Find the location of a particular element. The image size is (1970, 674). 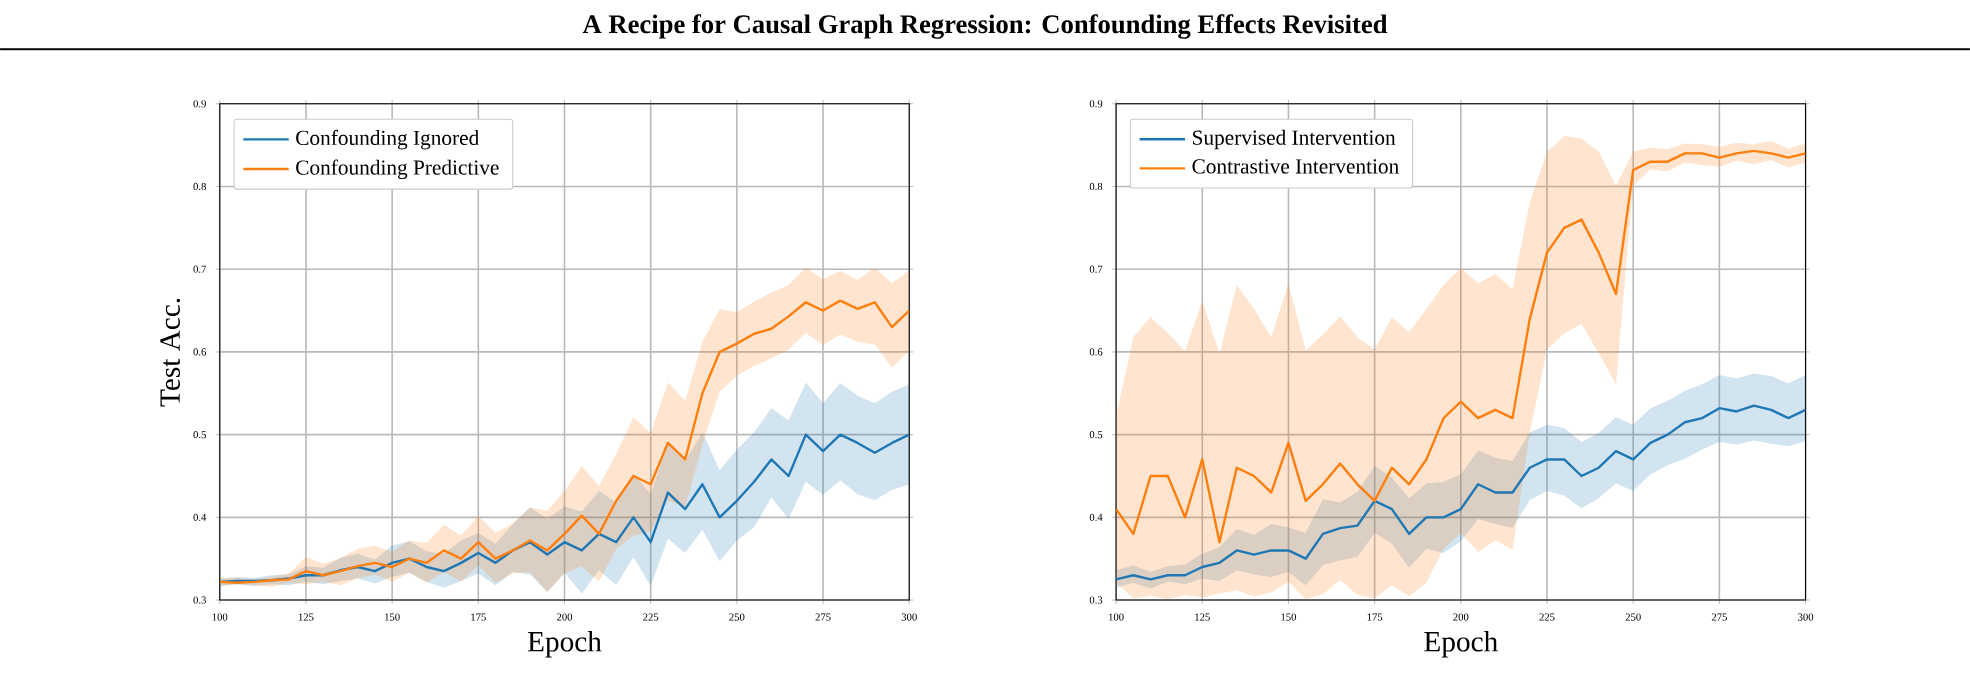

legend-label: Supervised Intervention is located at coordinates (1294, 139).